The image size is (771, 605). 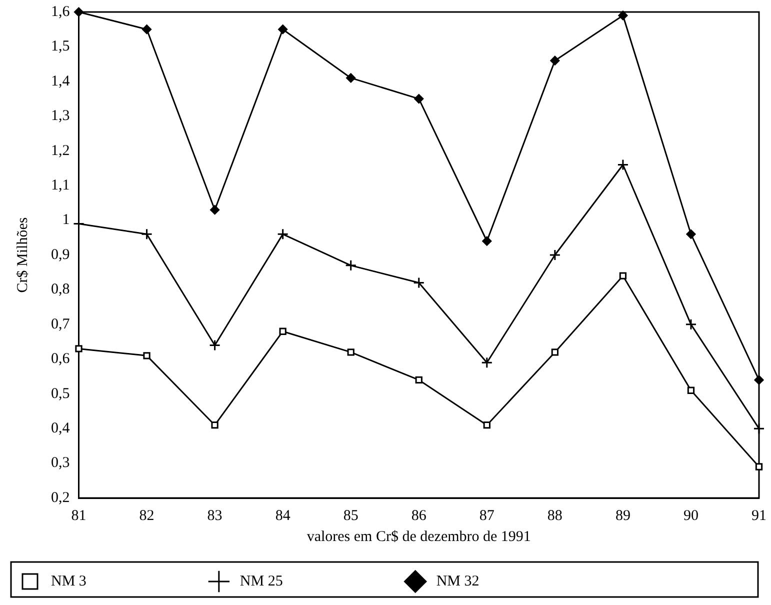 What do you see at coordinates (510, 581) in the screenshot?
I see `legend-label: NM 32` at bounding box center [510, 581].